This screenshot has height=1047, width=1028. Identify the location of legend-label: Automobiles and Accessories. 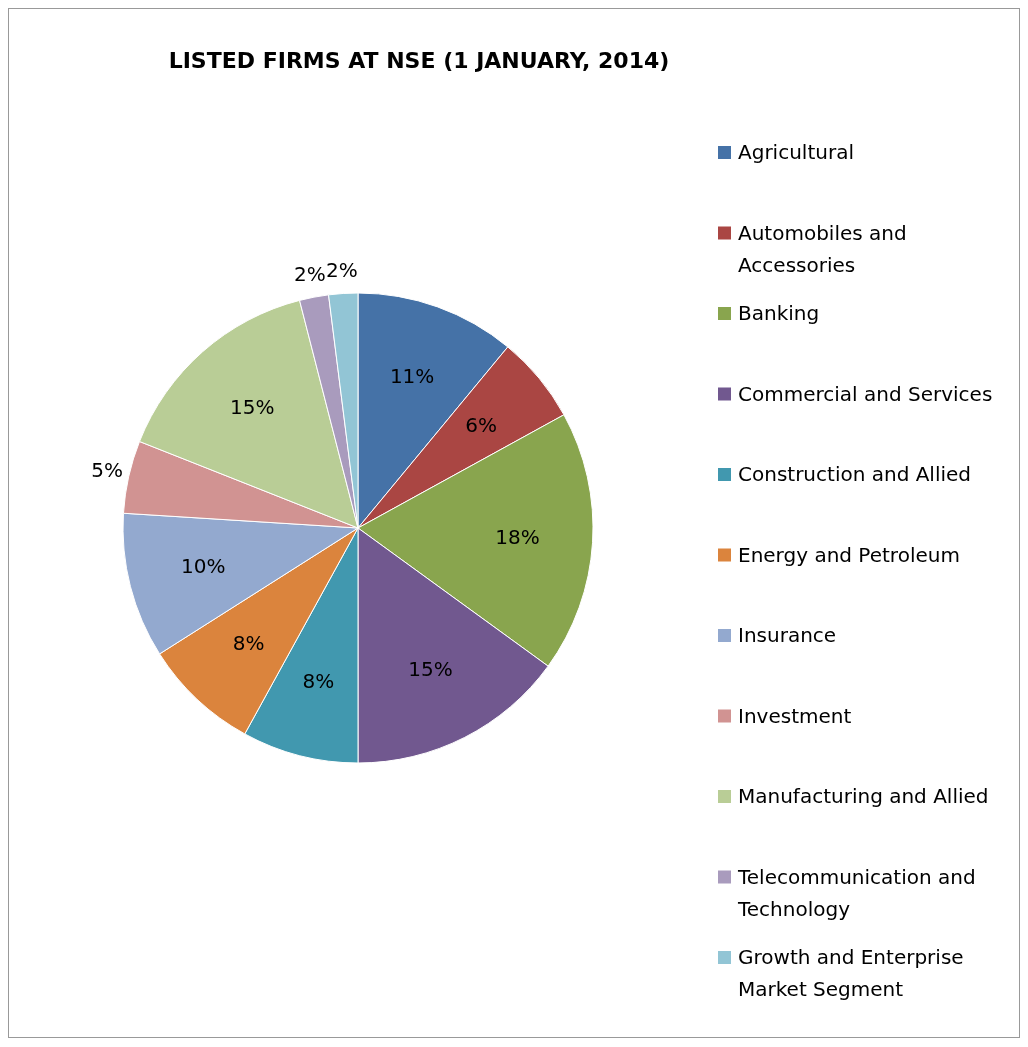
(822, 248).